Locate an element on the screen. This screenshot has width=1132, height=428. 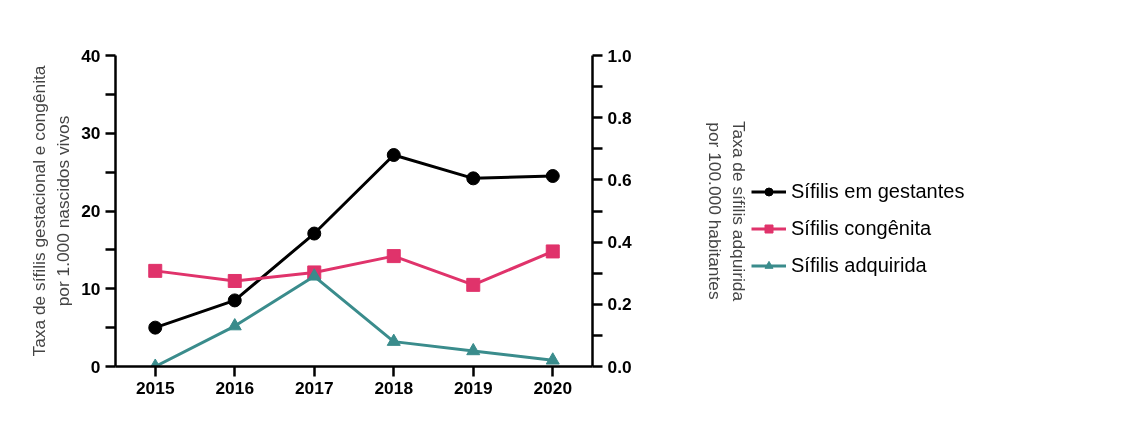
x-tick-label: 2015 is located at coordinates (155, 387).